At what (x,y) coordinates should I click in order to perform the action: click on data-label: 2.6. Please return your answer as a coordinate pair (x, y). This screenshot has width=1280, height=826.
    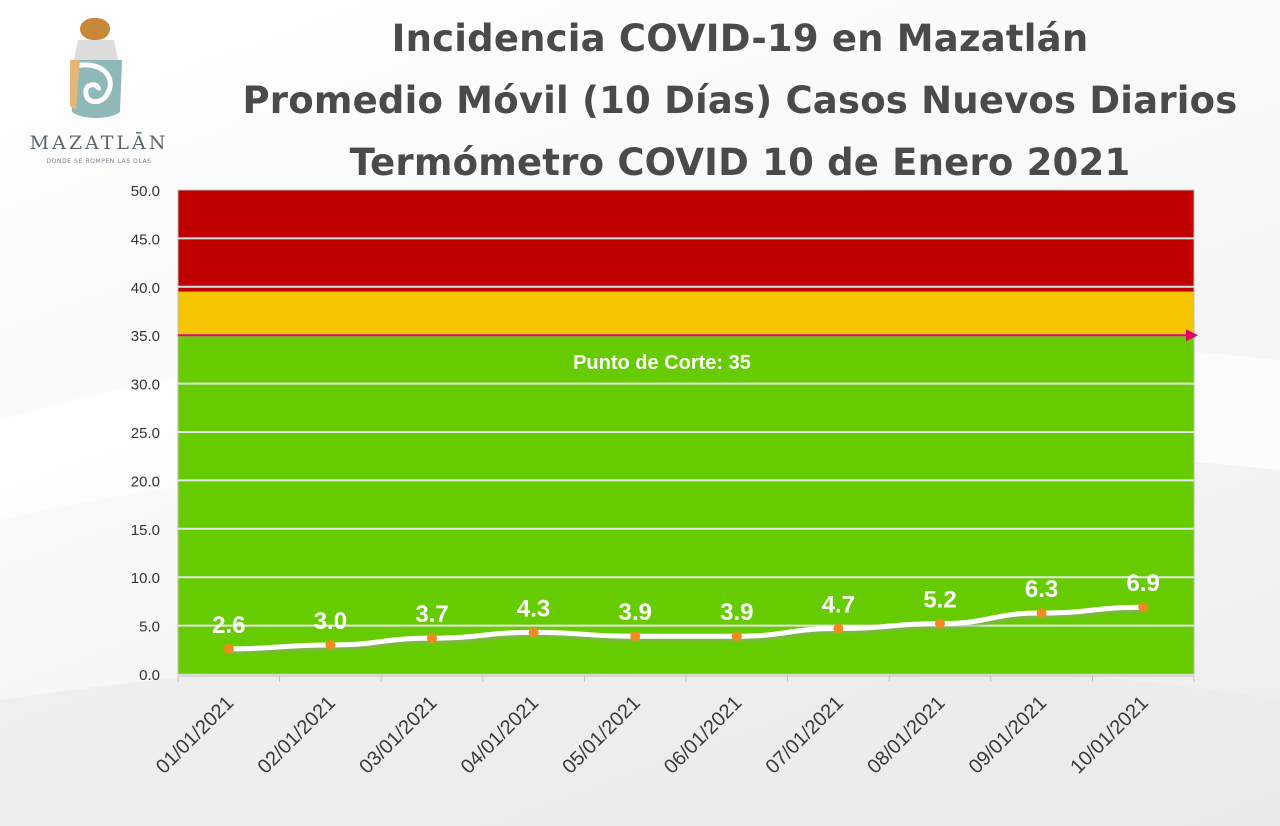
    Looking at the image, I should click on (228, 625).